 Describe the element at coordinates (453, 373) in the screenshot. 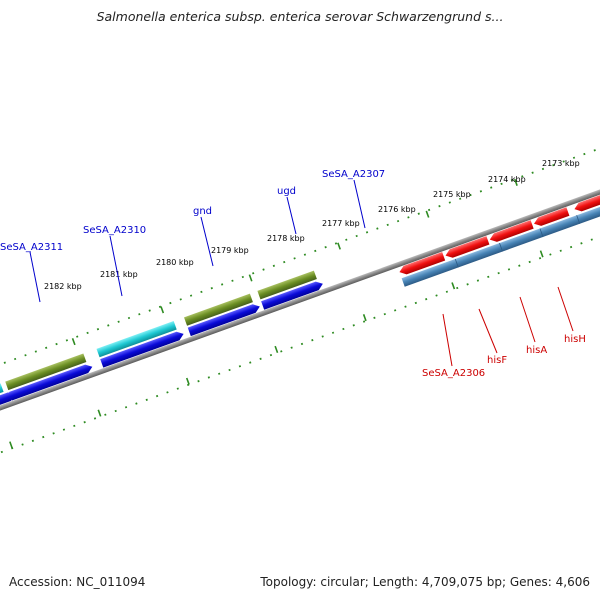

I see `reverse-gene-label: SeSA_A2306` at that location.